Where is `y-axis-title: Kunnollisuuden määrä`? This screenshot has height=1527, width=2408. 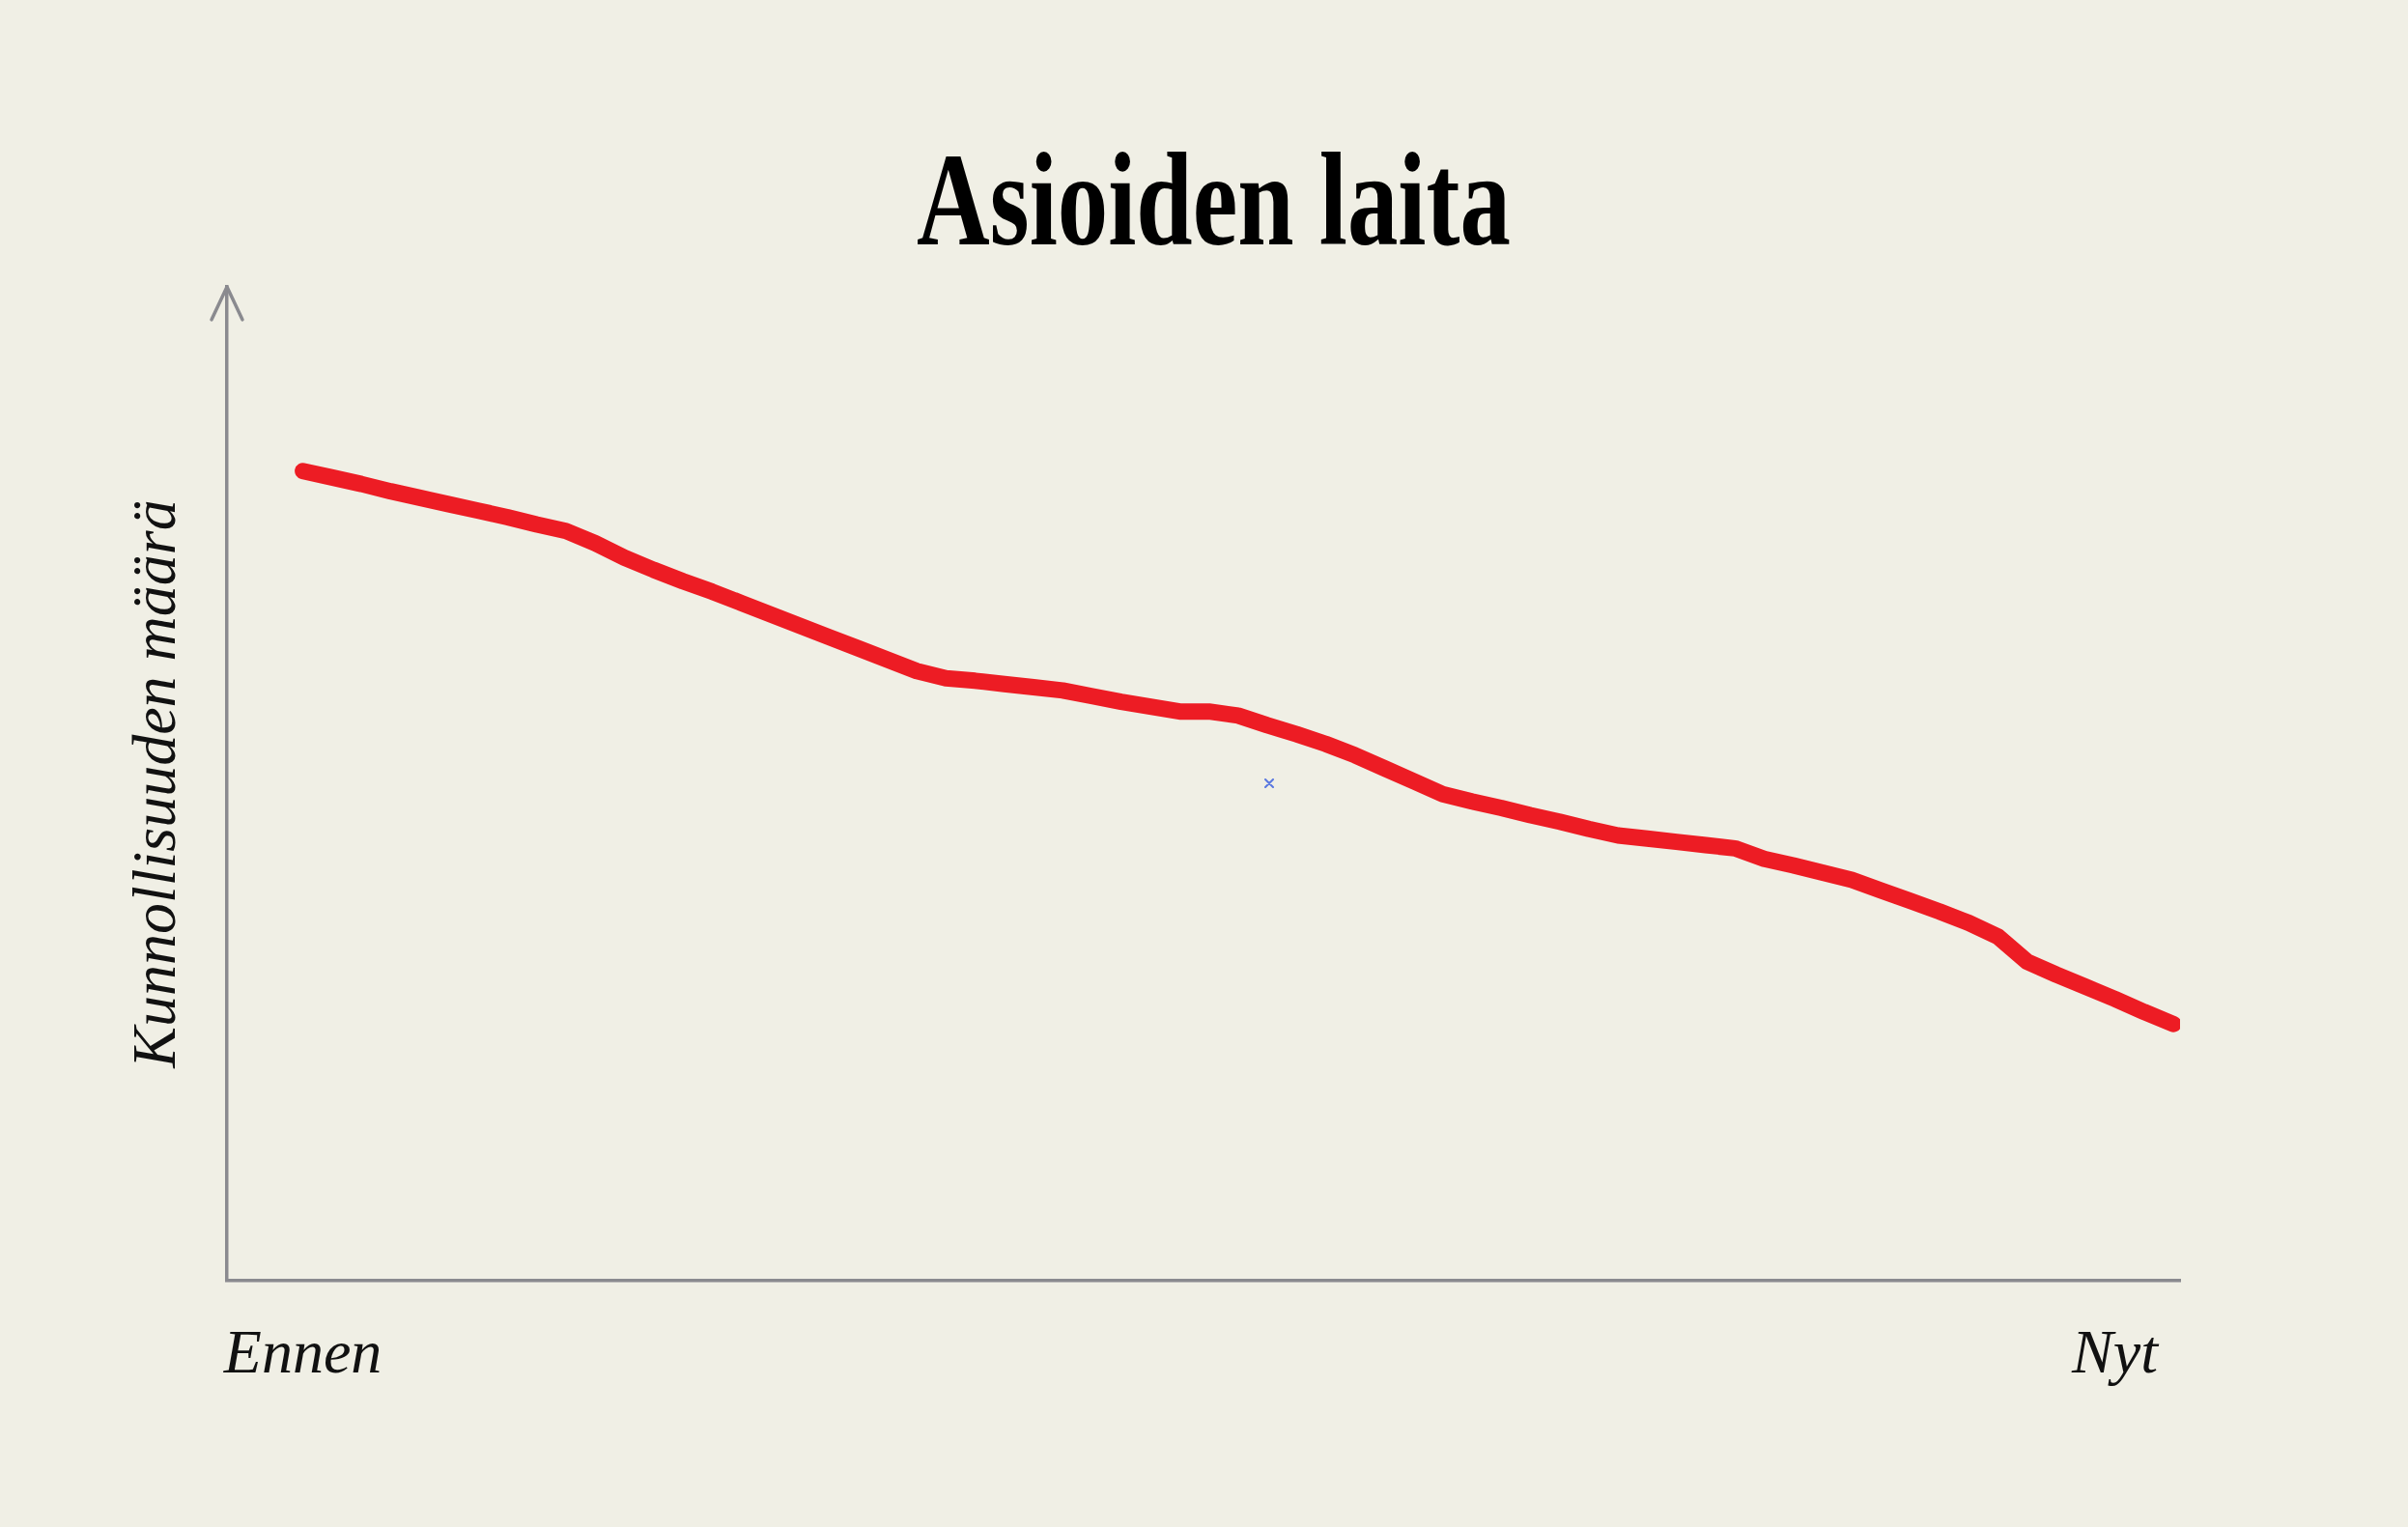 y-axis-title: Kunnollisuuden määrä is located at coordinates (154, 784).